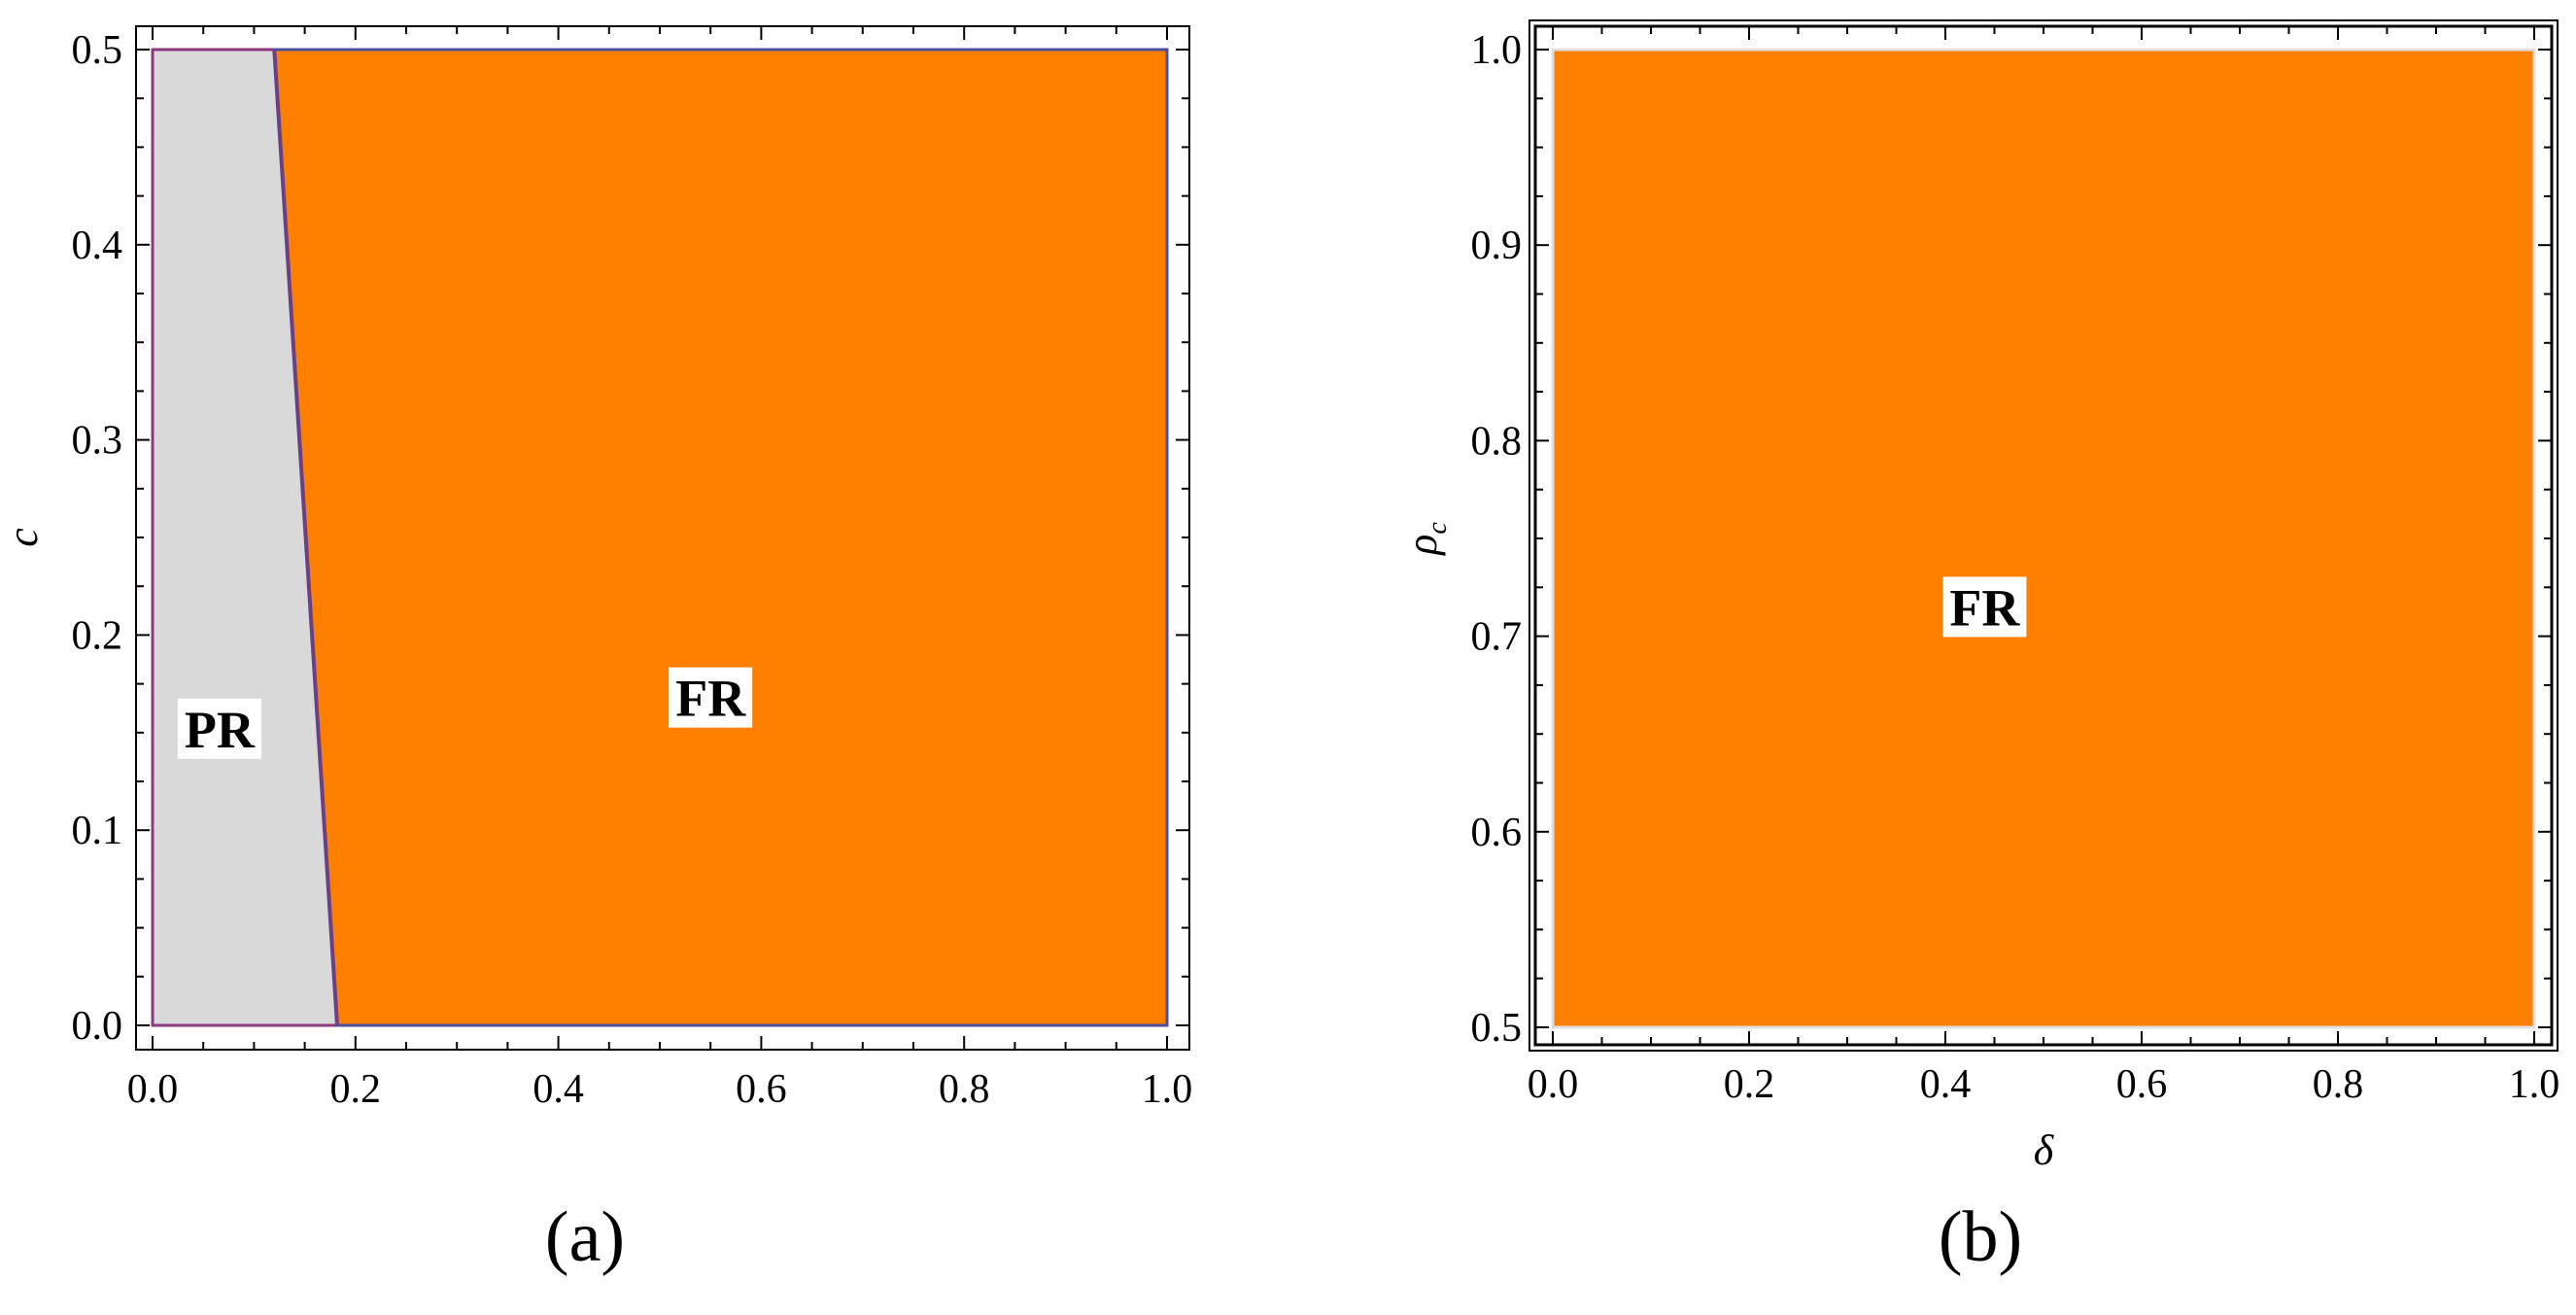 The height and width of the screenshot is (1315, 2576). I want to click on panel-caption: (b), so click(1981, 1237).